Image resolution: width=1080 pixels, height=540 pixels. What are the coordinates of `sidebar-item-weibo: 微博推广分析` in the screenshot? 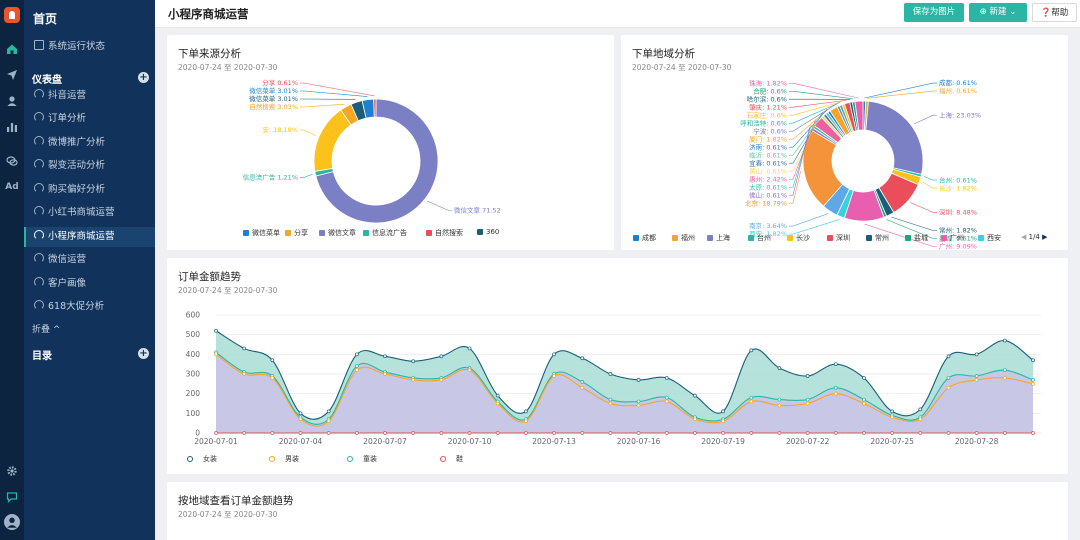 It's located at (89, 143).